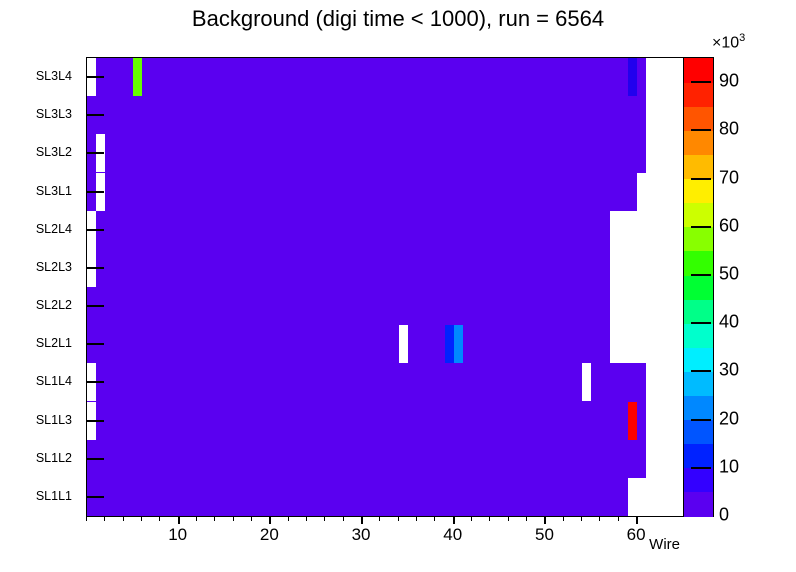  What do you see at coordinates (385, 536) in the screenshot?
I see `x-axis: 10 20 30 40 50 60` at bounding box center [385, 536].